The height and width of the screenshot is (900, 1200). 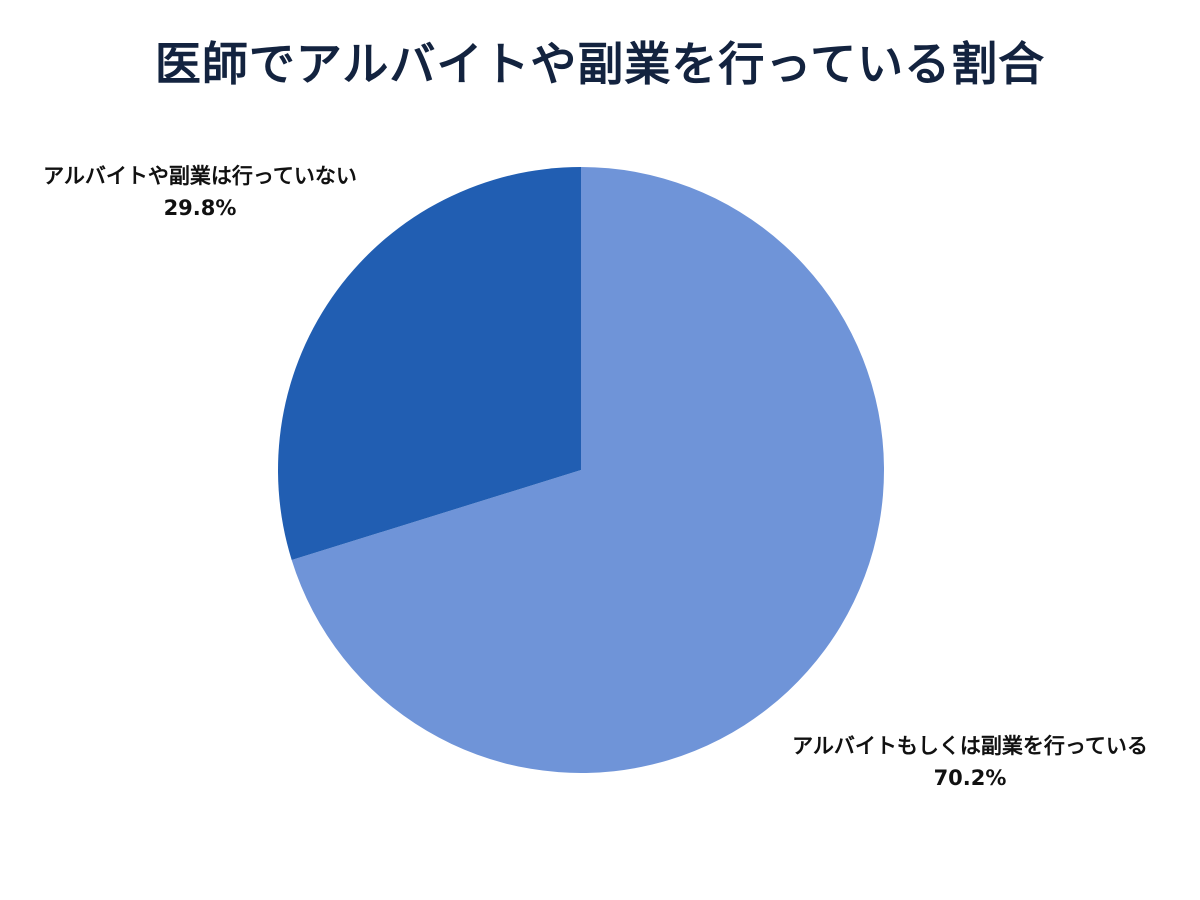 I want to click on data-label-not-doing: アルバイトや副業は行っていない 29.8%, so click(x=200, y=192).